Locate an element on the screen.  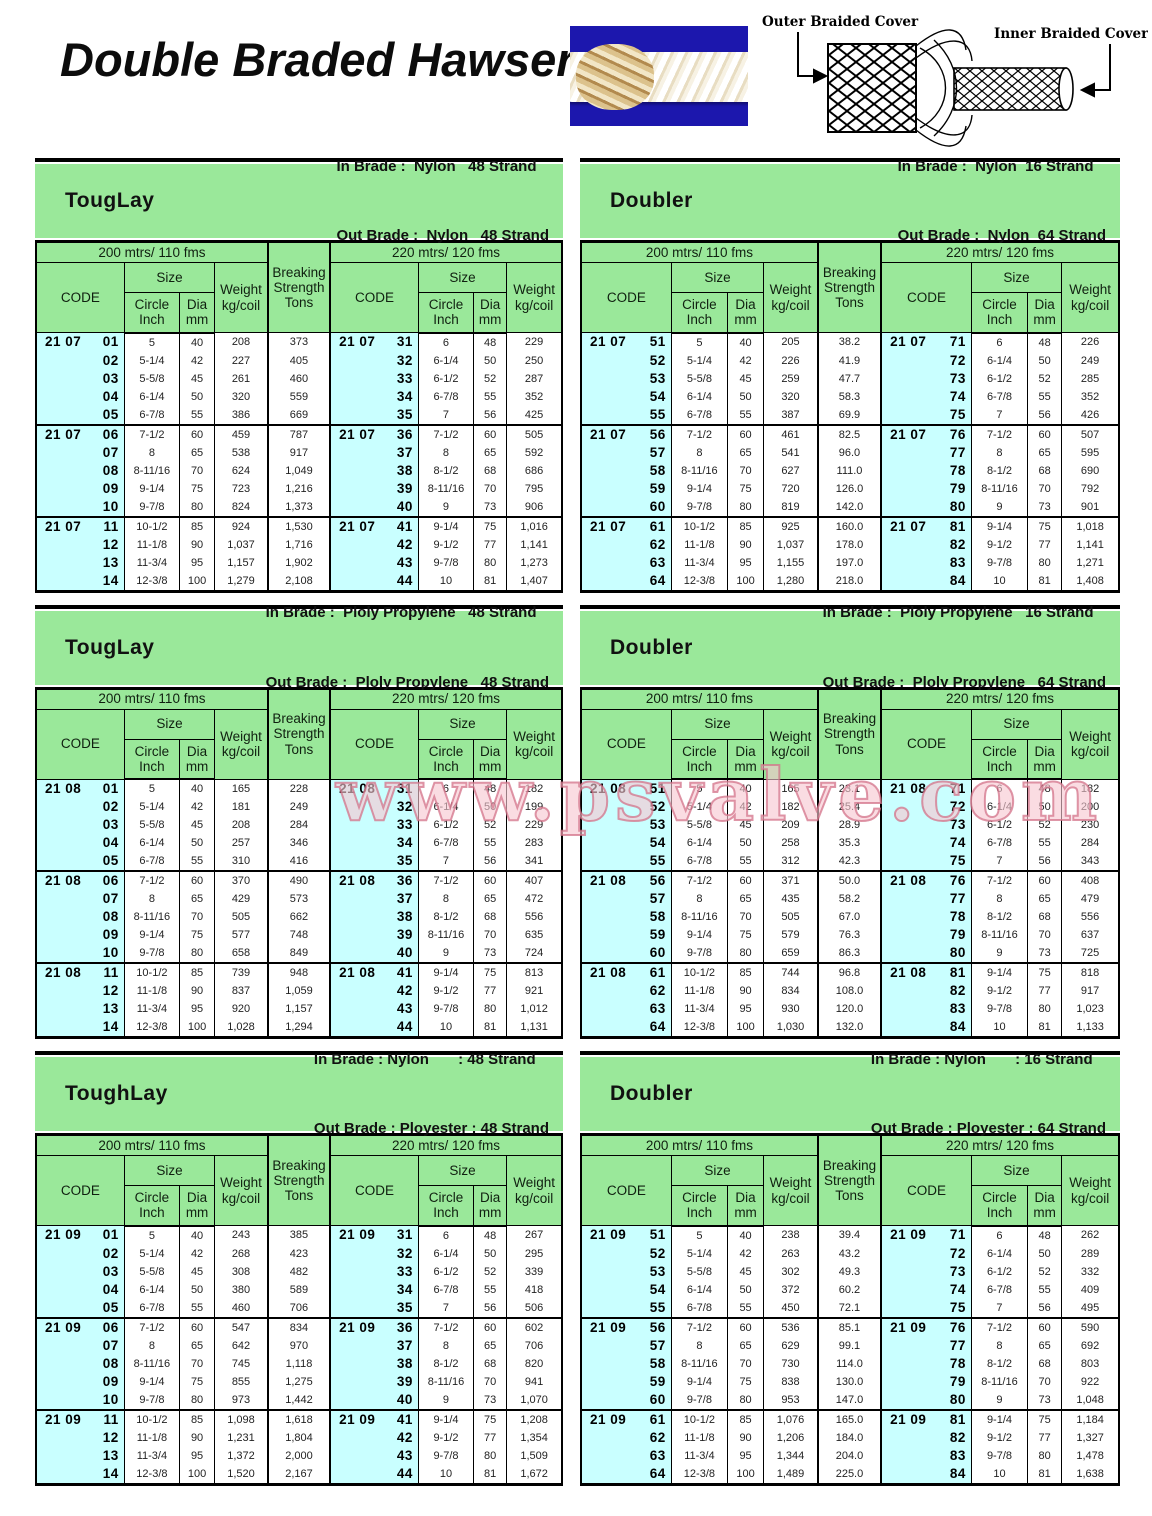
circle-inch-cell: 11-3/4 is located at coordinates (699, 562).